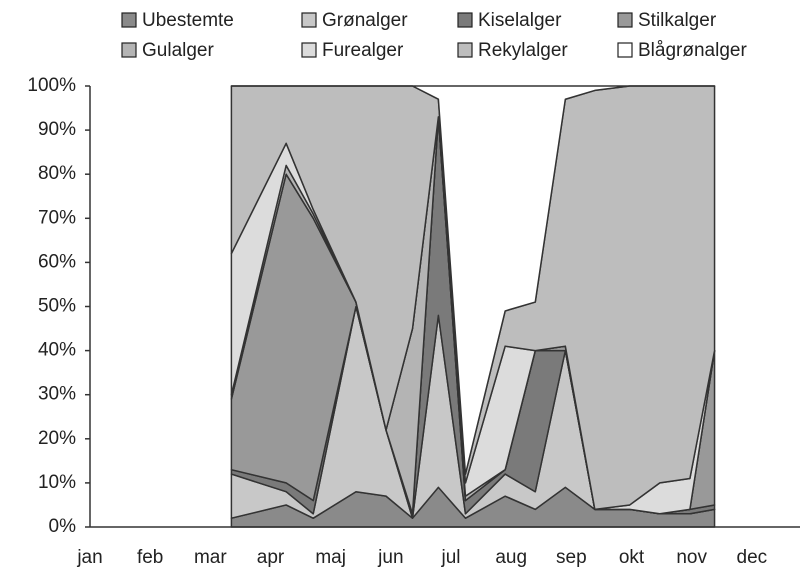 Image resolution: width=800 pixels, height=572 pixels. What do you see at coordinates (89, 557) in the screenshot?
I see `x-tick-label: jan` at bounding box center [89, 557].